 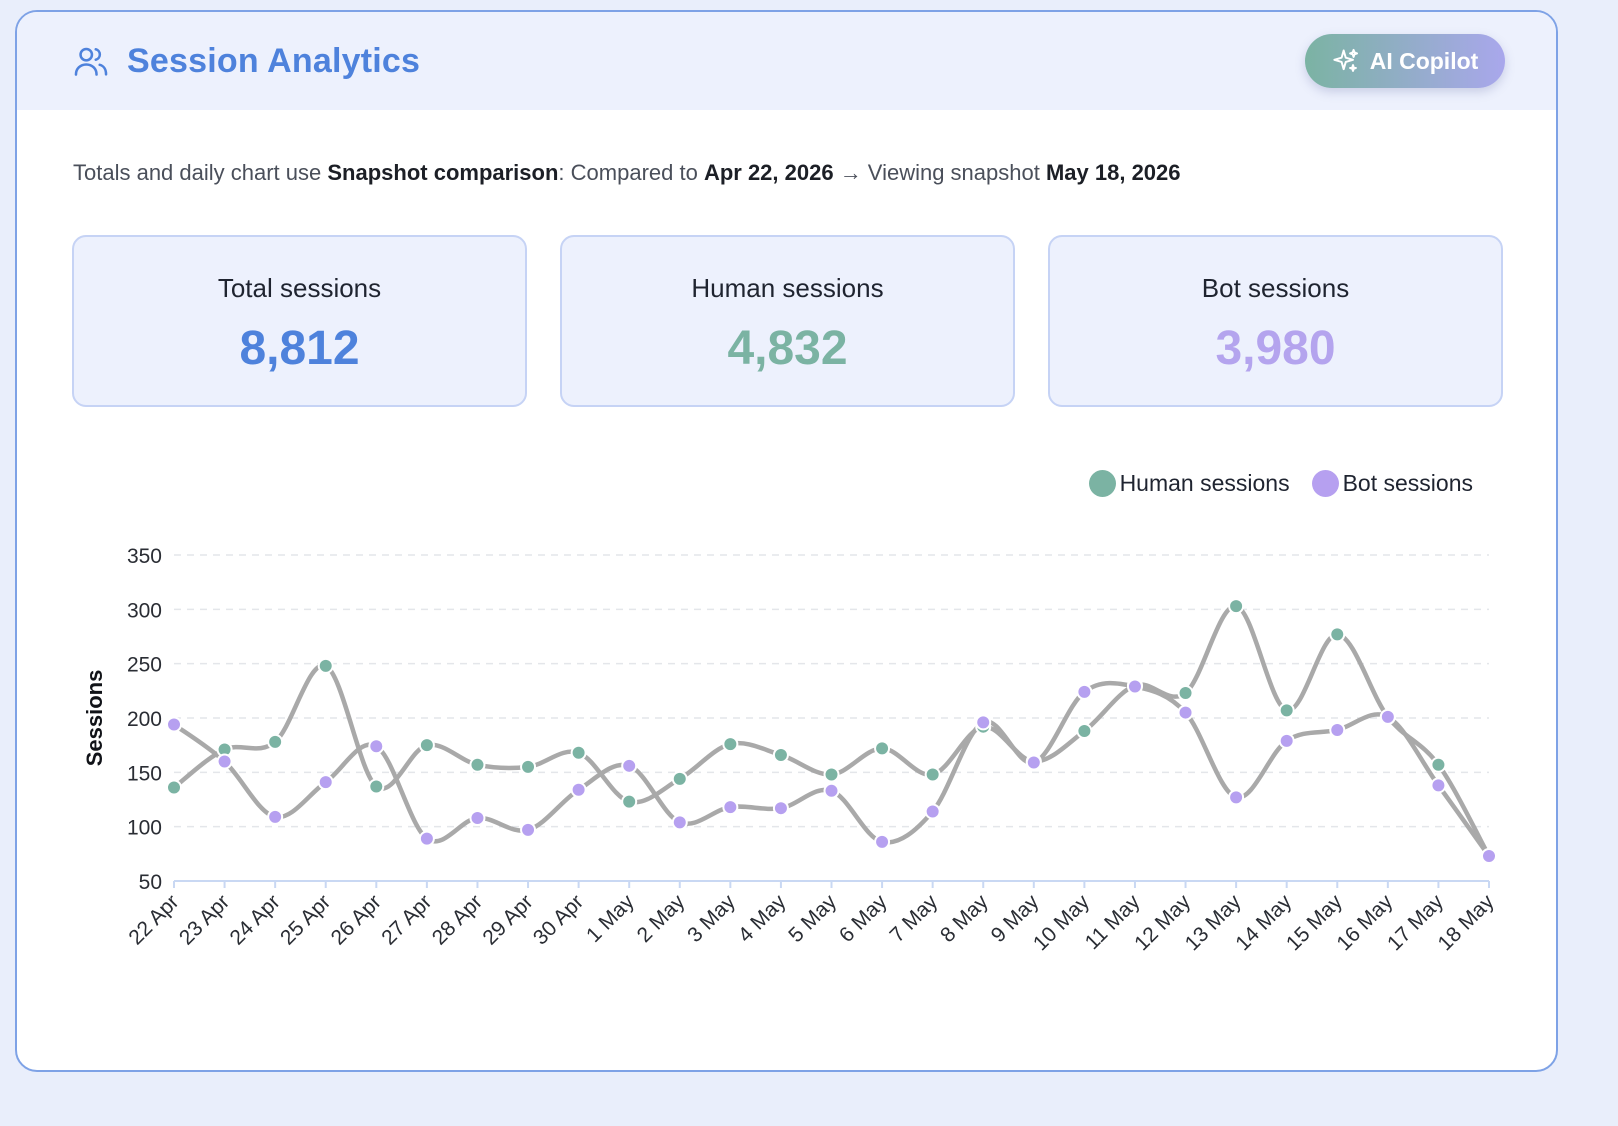 I want to click on x-tick-label: 5 May, so click(x=812, y=918).